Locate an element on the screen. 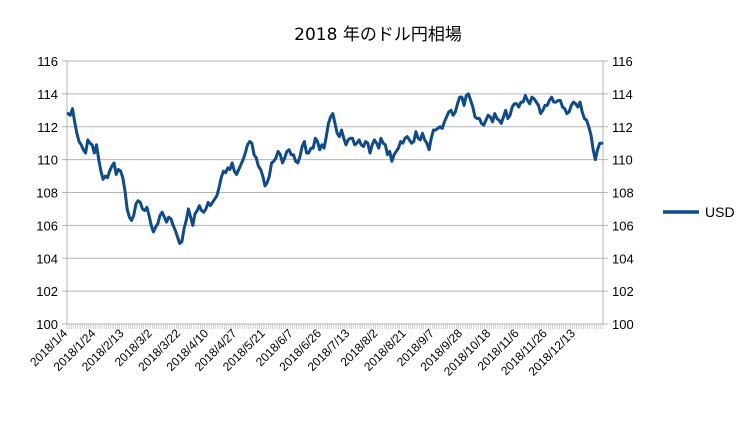  right-y-axis: 100 102 104 106 108 110 112 114 116 is located at coordinates (618, 193).